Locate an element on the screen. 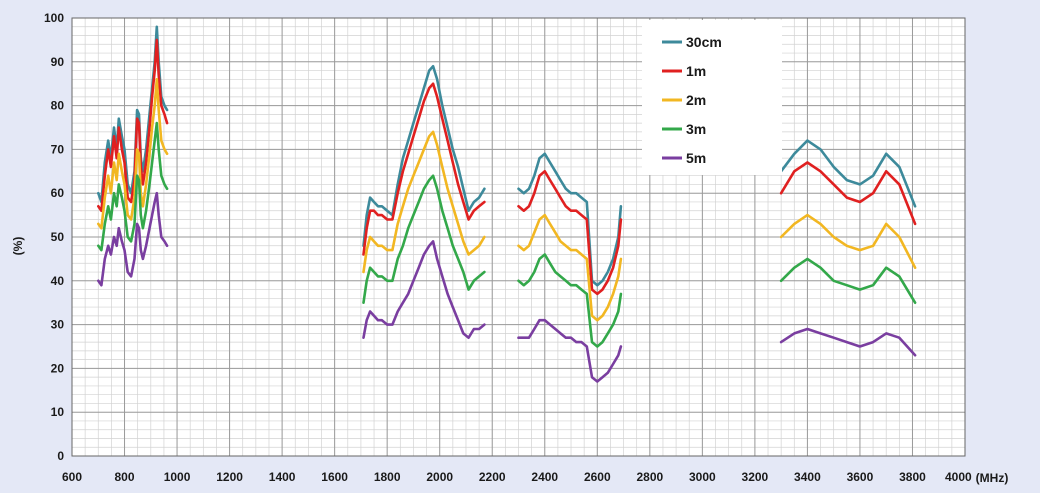  x-tick-label: 3600 is located at coordinates (860, 477).